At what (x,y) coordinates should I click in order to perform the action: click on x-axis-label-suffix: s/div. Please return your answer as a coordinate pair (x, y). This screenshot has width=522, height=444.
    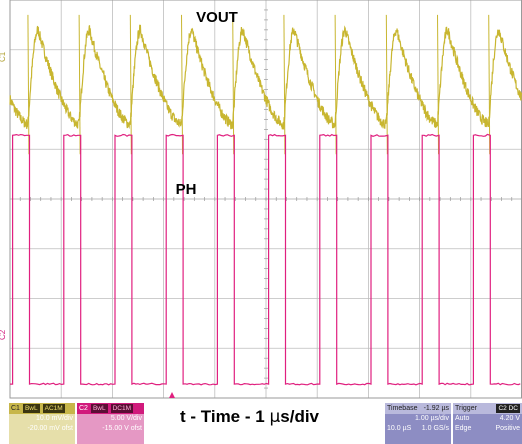
    Looking at the image, I should click on (300, 416).